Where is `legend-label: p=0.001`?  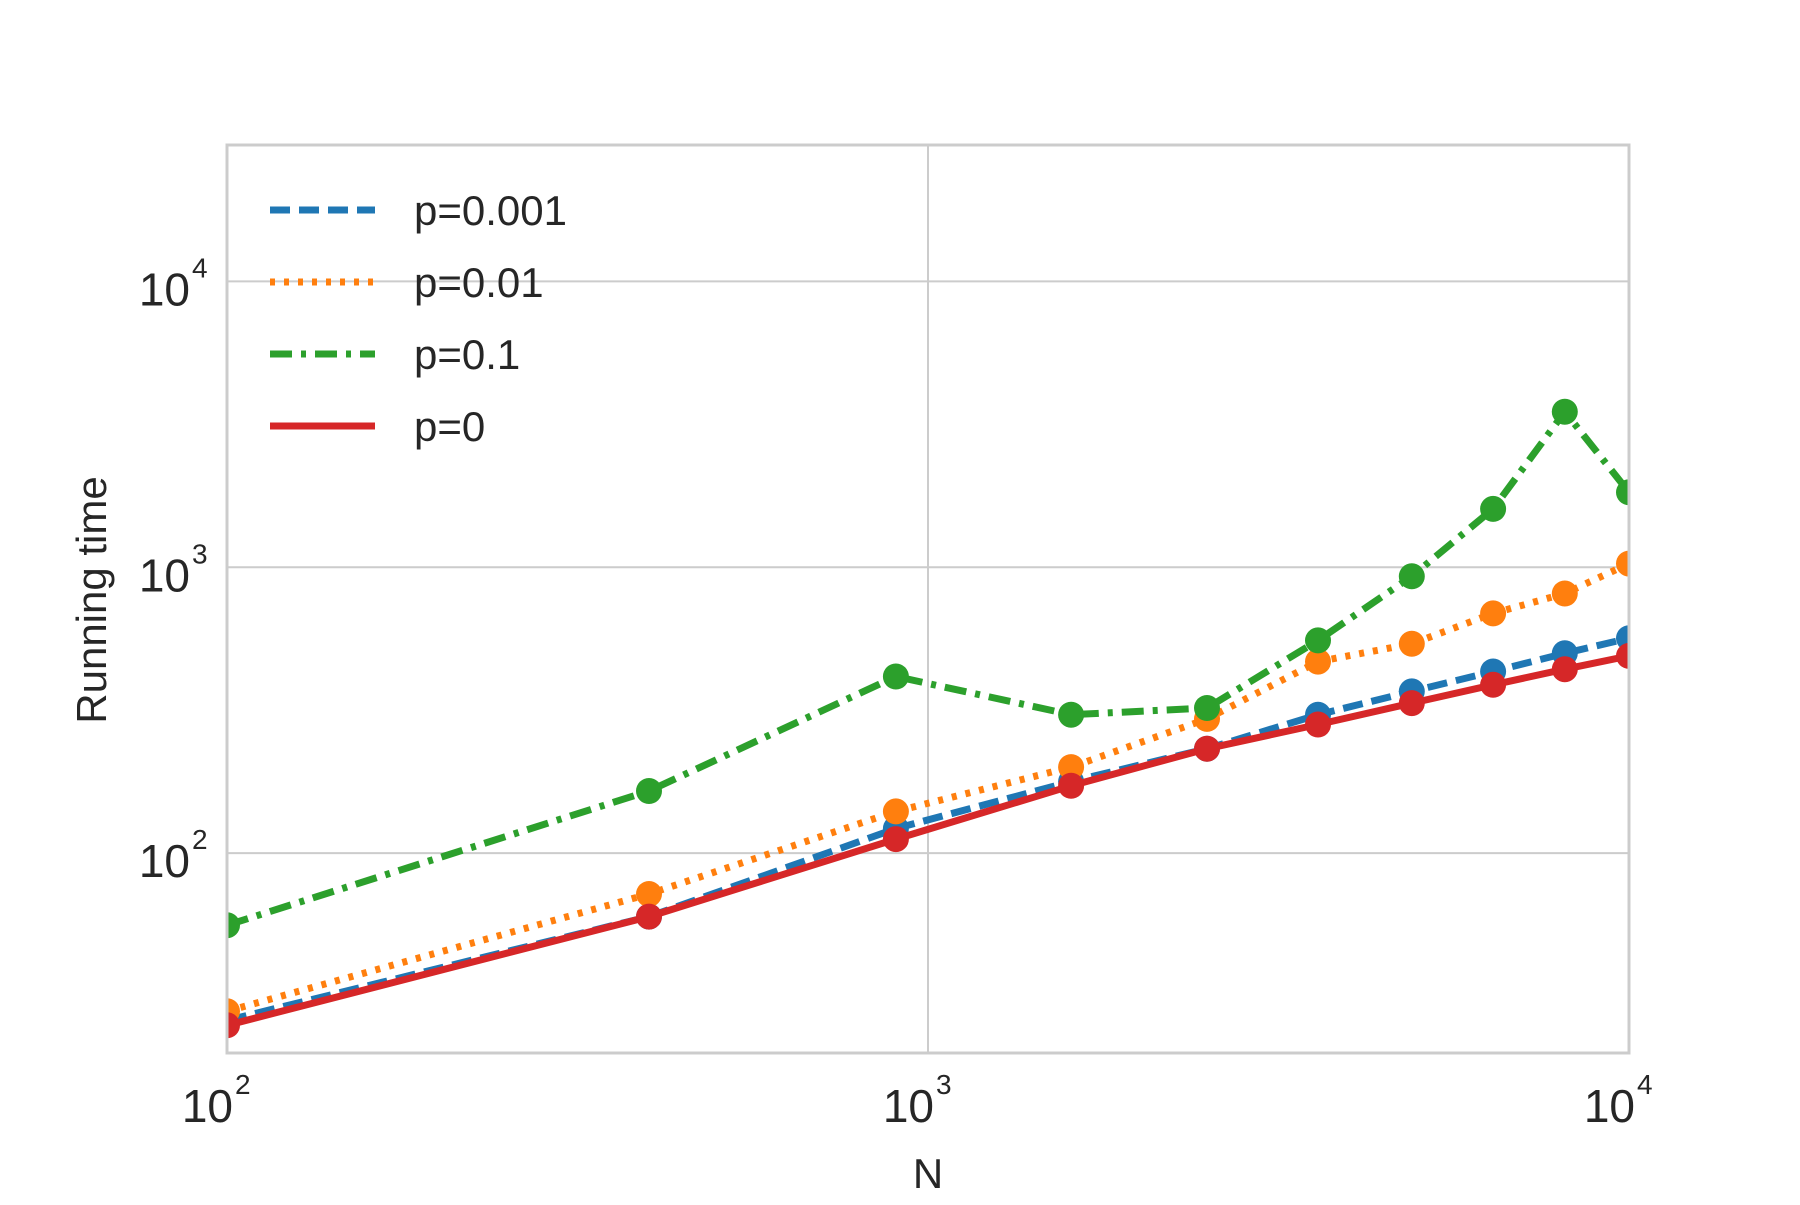 legend-label: p=0.001 is located at coordinates (490, 210).